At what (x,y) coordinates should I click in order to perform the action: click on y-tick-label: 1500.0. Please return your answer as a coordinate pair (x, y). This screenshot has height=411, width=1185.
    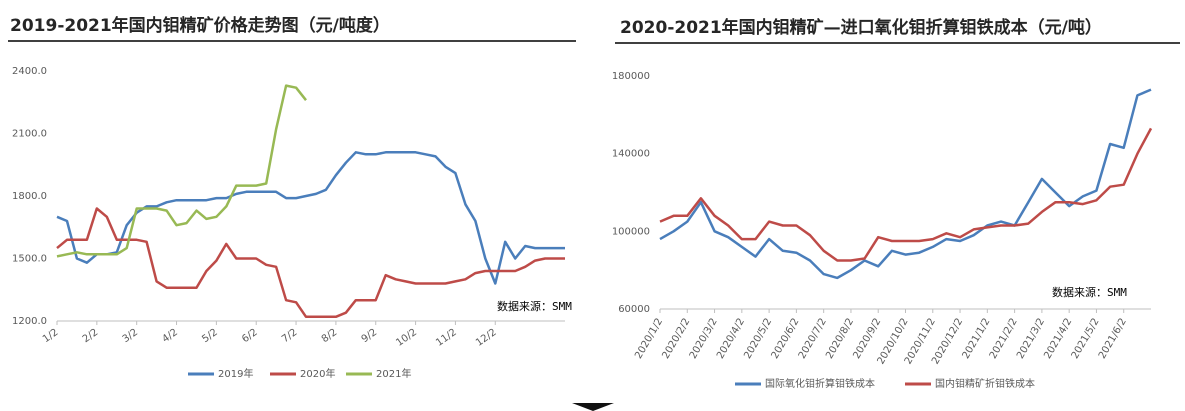
    Looking at the image, I should click on (29, 259).